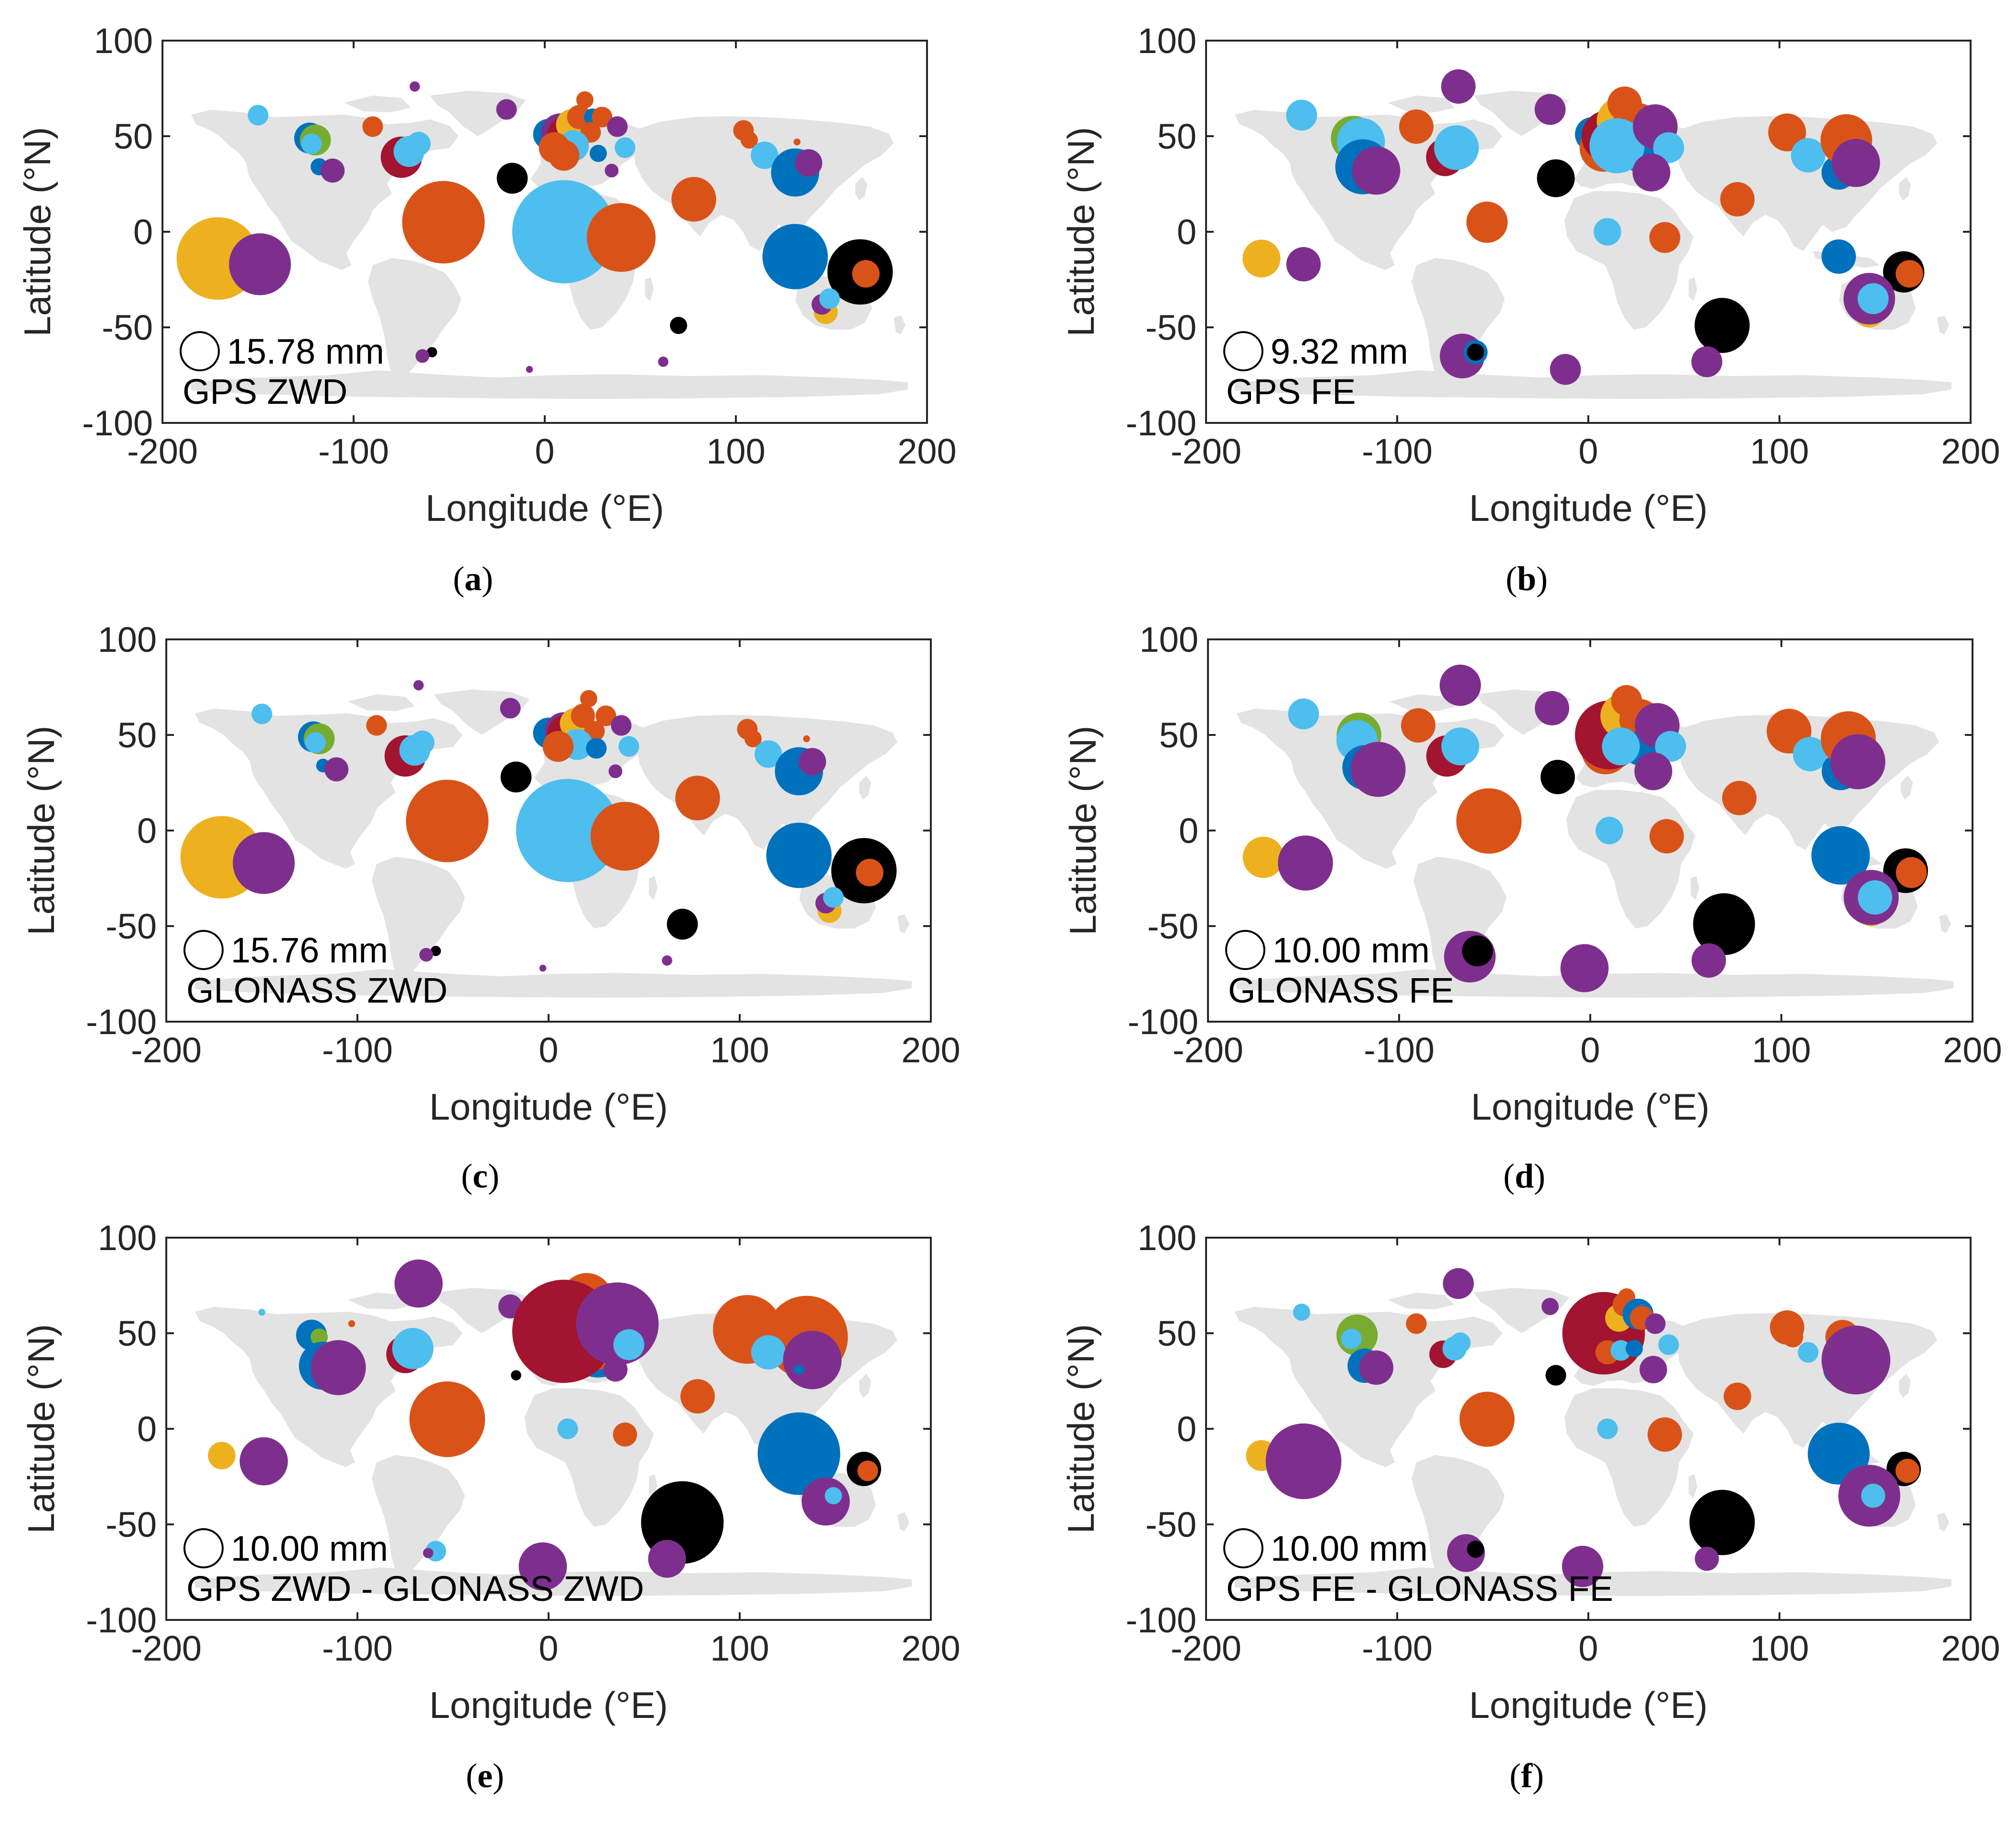 The height and width of the screenshot is (1824, 2016). What do you see at coordinates (1339, 351) in the screenshot?
I see `legend-size-value: 9.32 mm` at bounding box center [1339, 351].